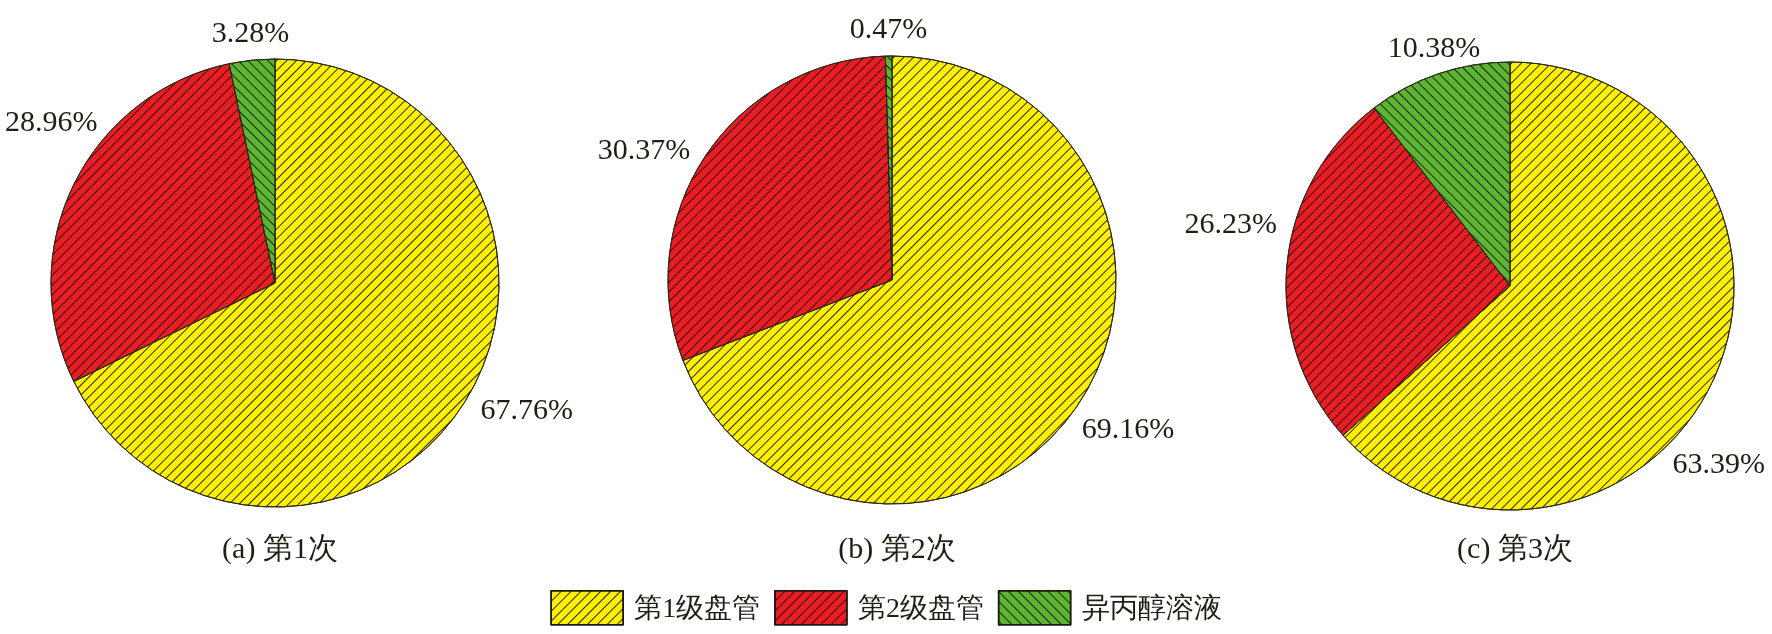  I want to click on data-label: 28.96%, so click(51, 121).